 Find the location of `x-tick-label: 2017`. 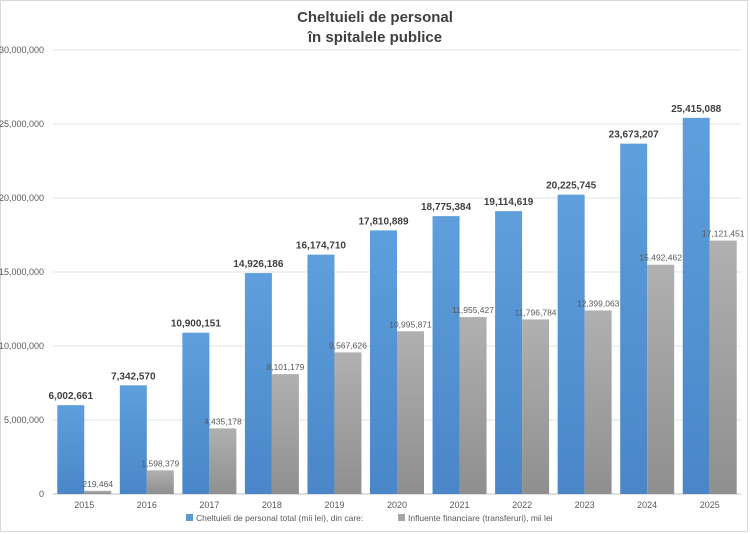

x-tick-label: 2017 is located at coordinates (209, 505).